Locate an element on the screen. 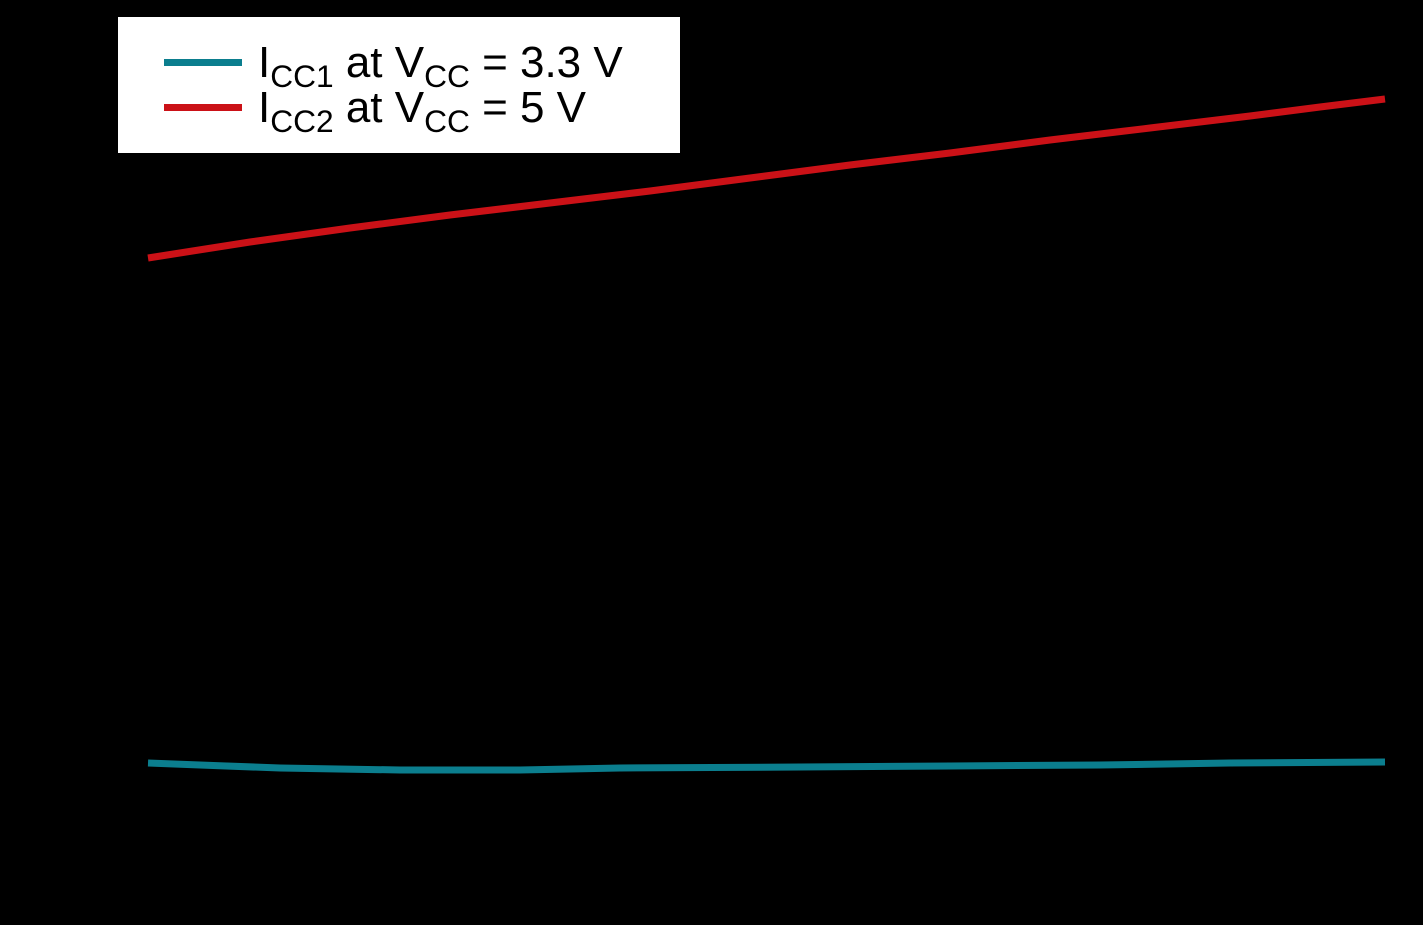 This screenshot has height=925, width=1423. legend-label-icc2-subscript2: CC is located at coordinates (447, 120).